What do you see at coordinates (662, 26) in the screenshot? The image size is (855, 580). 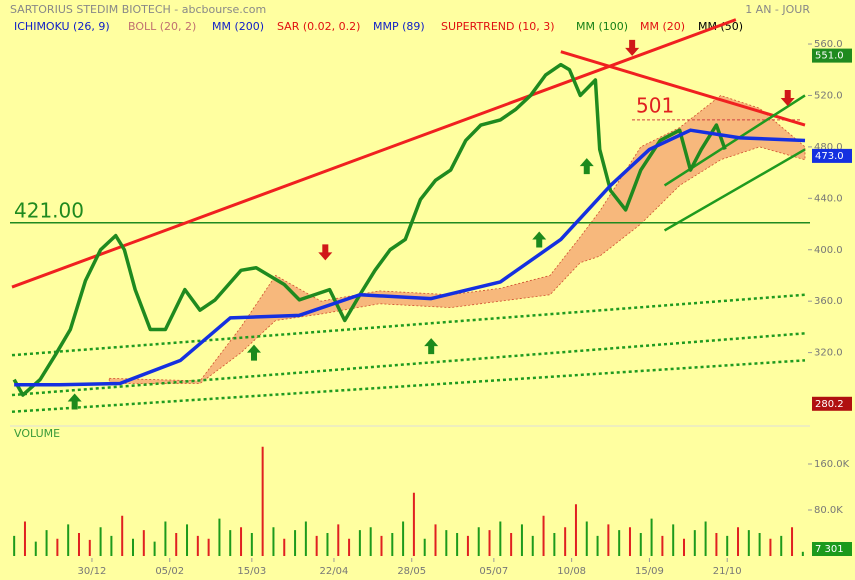 I see `legend-entry: MM (20)` at bounding box center [662, 26].